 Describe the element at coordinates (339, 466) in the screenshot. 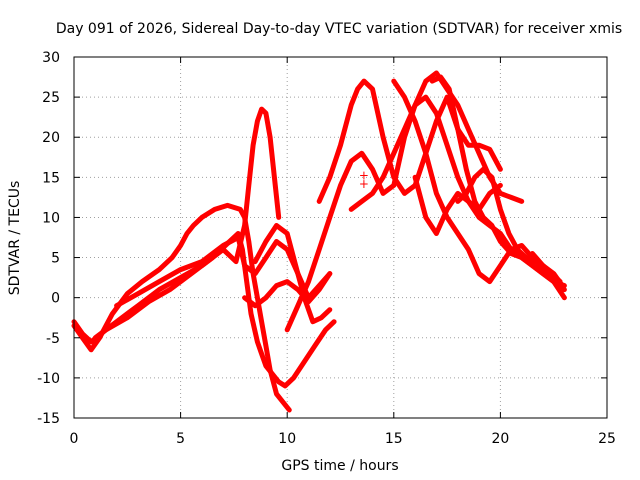

I see `x-axis-label: GPS time / hours` at that location.